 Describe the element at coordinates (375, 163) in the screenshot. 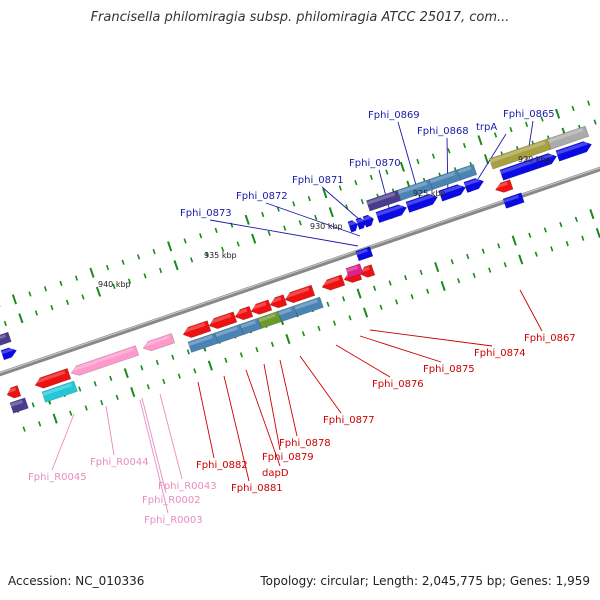

I see `gene-label-forward: Fphi_0870` at that location.